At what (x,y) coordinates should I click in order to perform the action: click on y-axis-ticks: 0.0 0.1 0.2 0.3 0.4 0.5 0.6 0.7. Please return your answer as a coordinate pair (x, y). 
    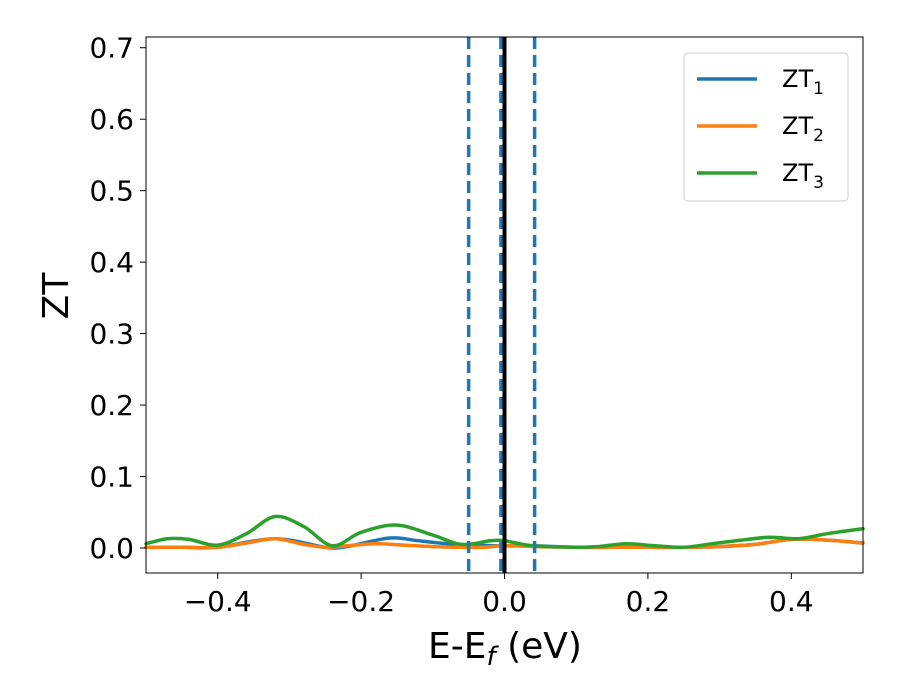
    Looking at the image, I should click on (117, 298).